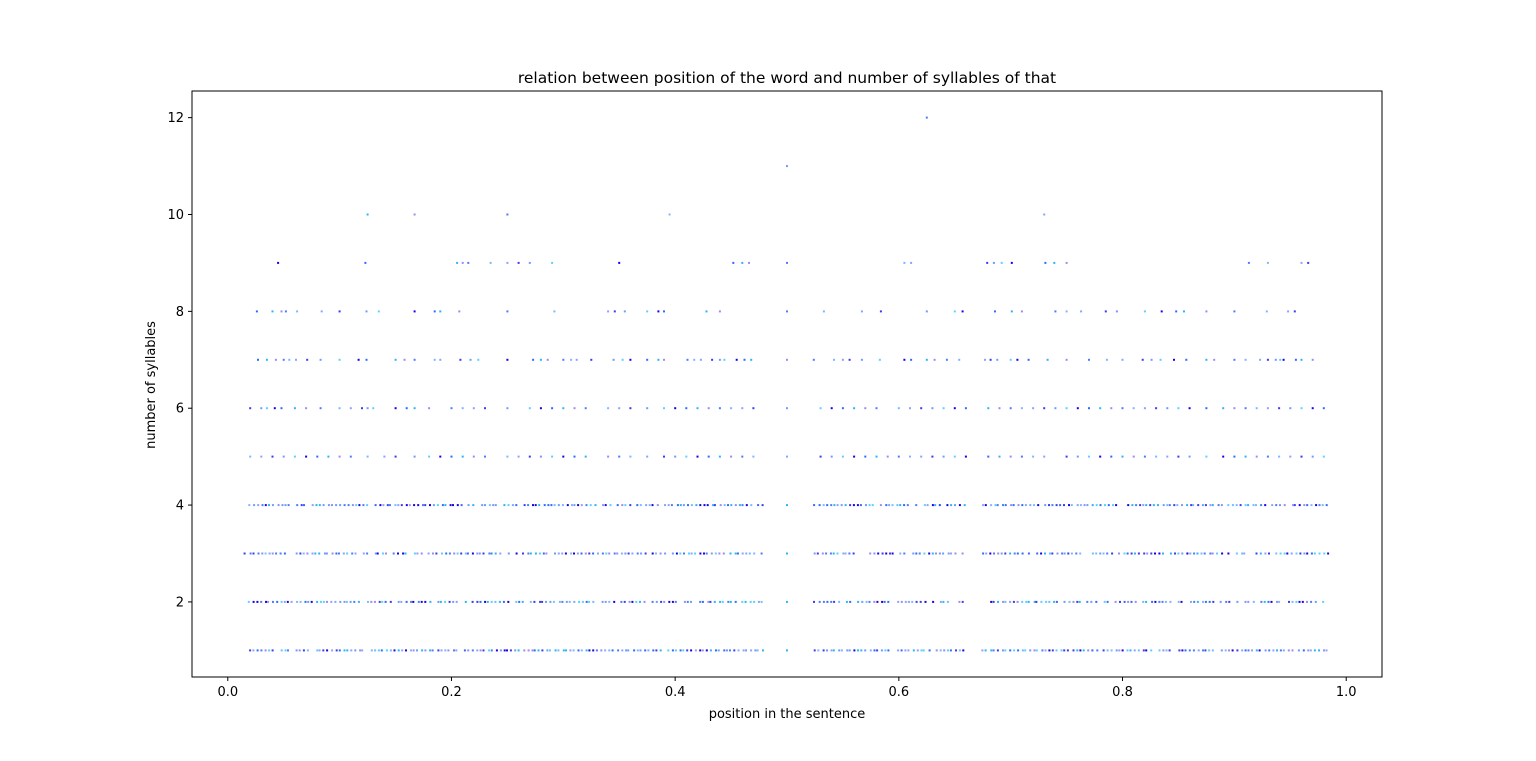 This screenshot has width=1536, height=761. I want to click on x-tick-label: 0.2, so click(451, 692).